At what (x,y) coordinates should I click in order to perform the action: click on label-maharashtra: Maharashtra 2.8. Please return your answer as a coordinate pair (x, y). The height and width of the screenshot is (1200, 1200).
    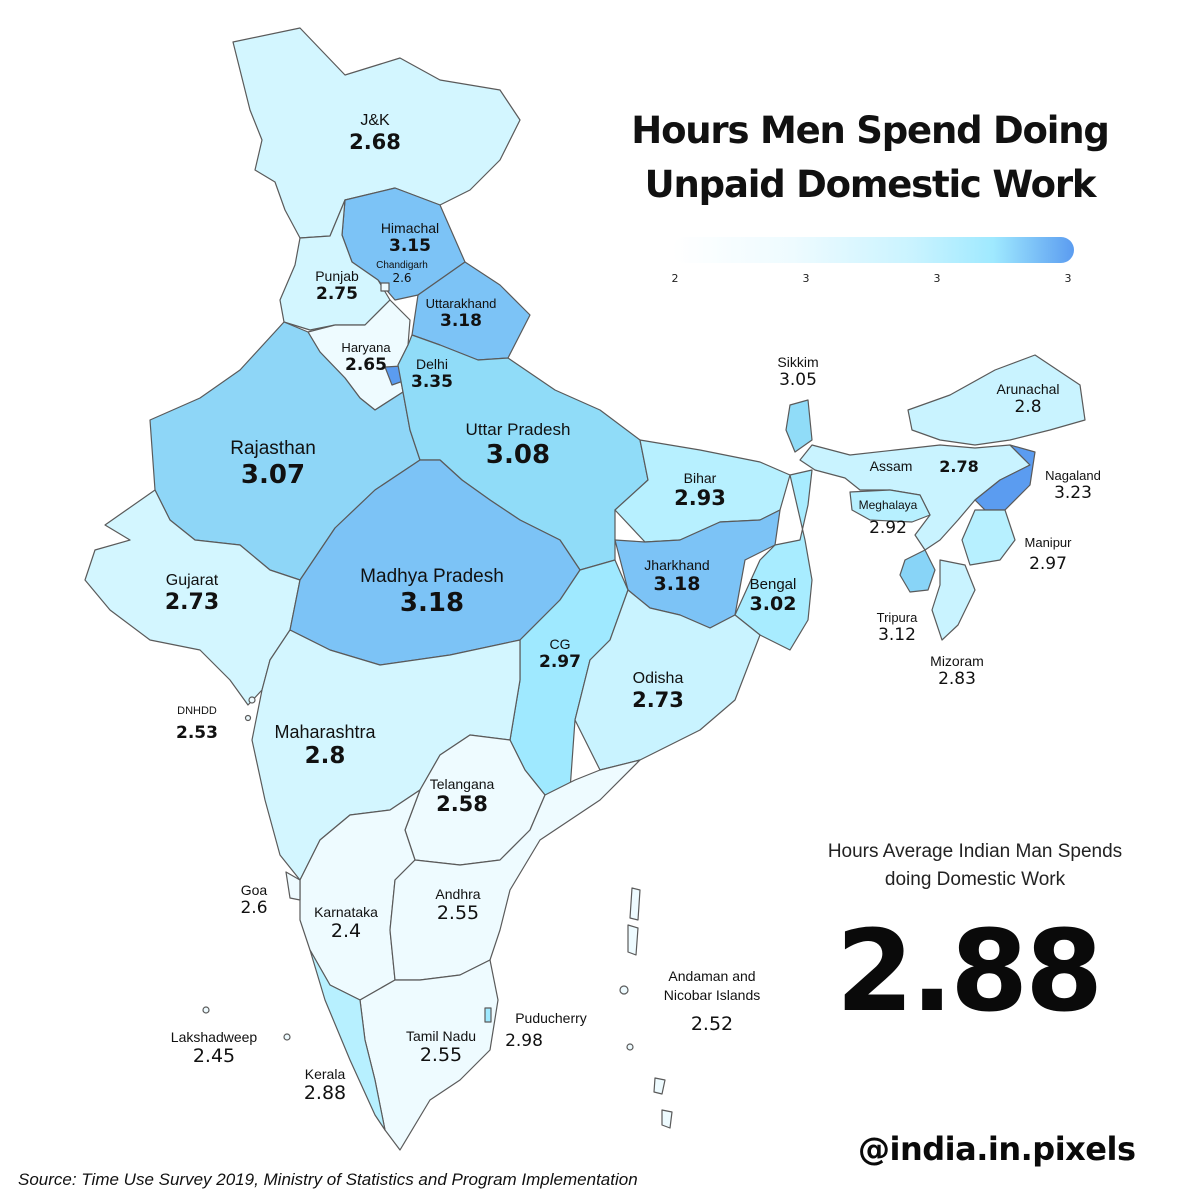
    Looking at the image, I should click on (325, 745).